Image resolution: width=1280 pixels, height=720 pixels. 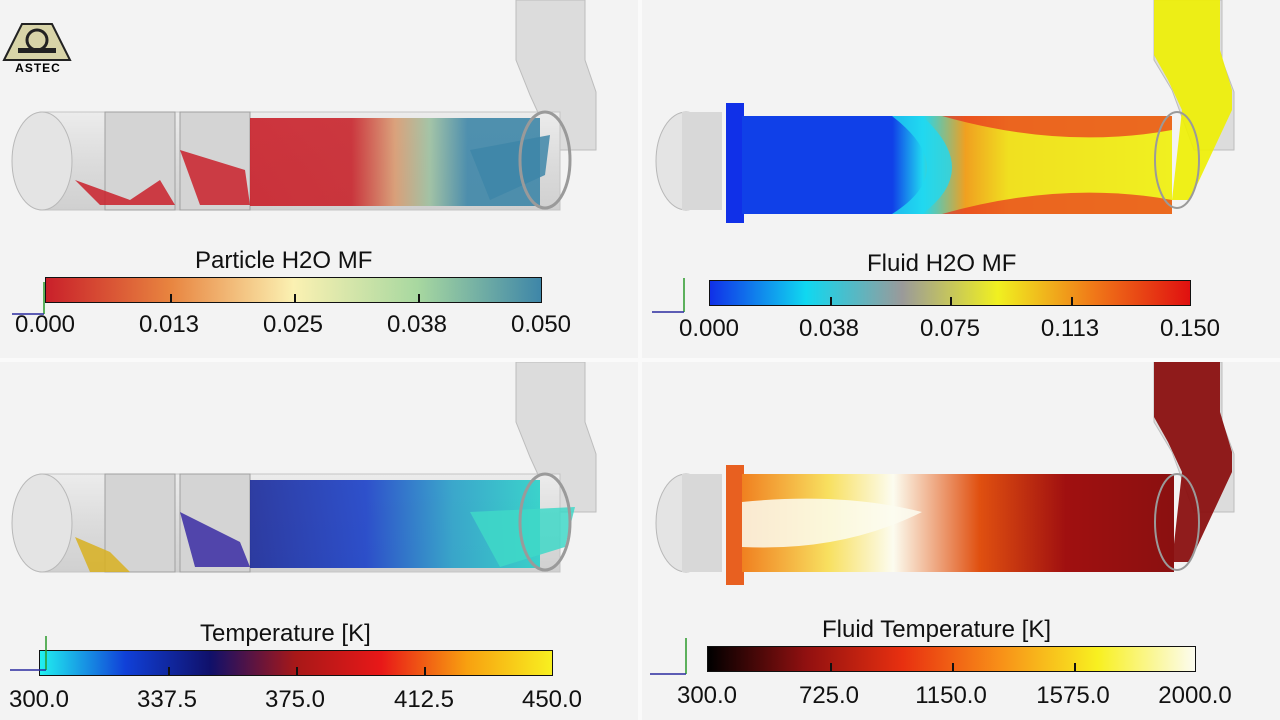 I want to click on colorbar-label: 0.013, so click(x=169, y=324).